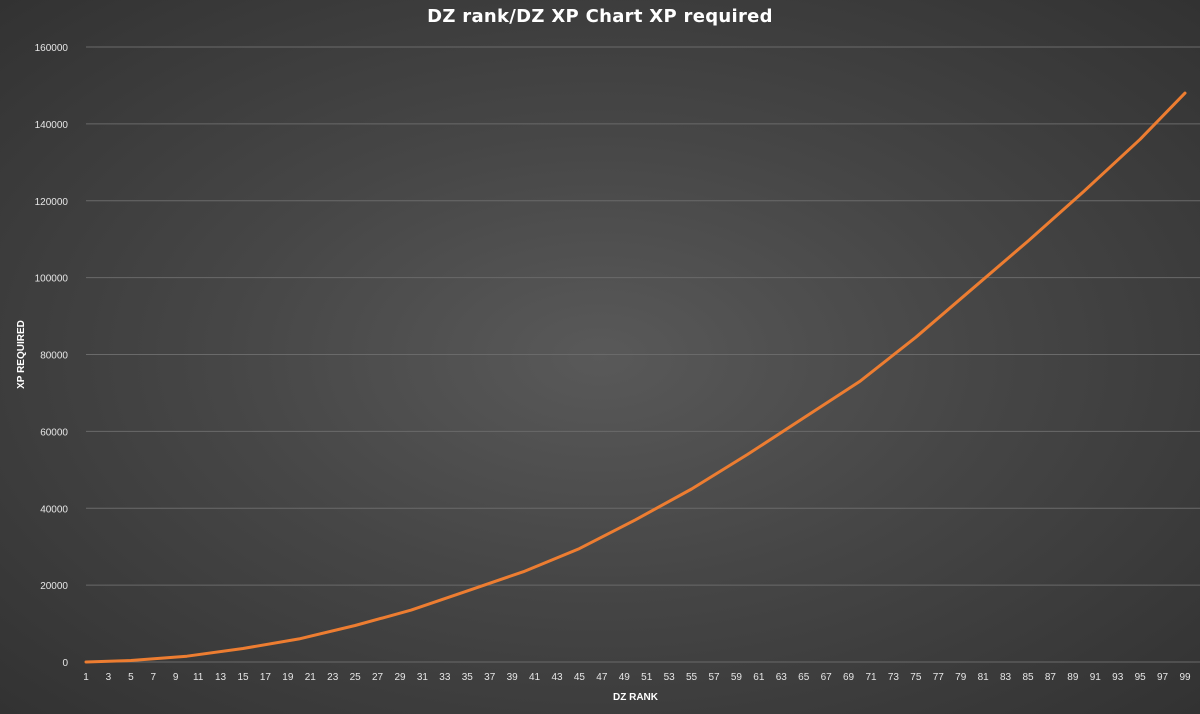 This screenshot has width=1200, height=714. Describe the element at coordinates (1096, 677) in the screenshot. I see `x-tick-label: 91` at that location.